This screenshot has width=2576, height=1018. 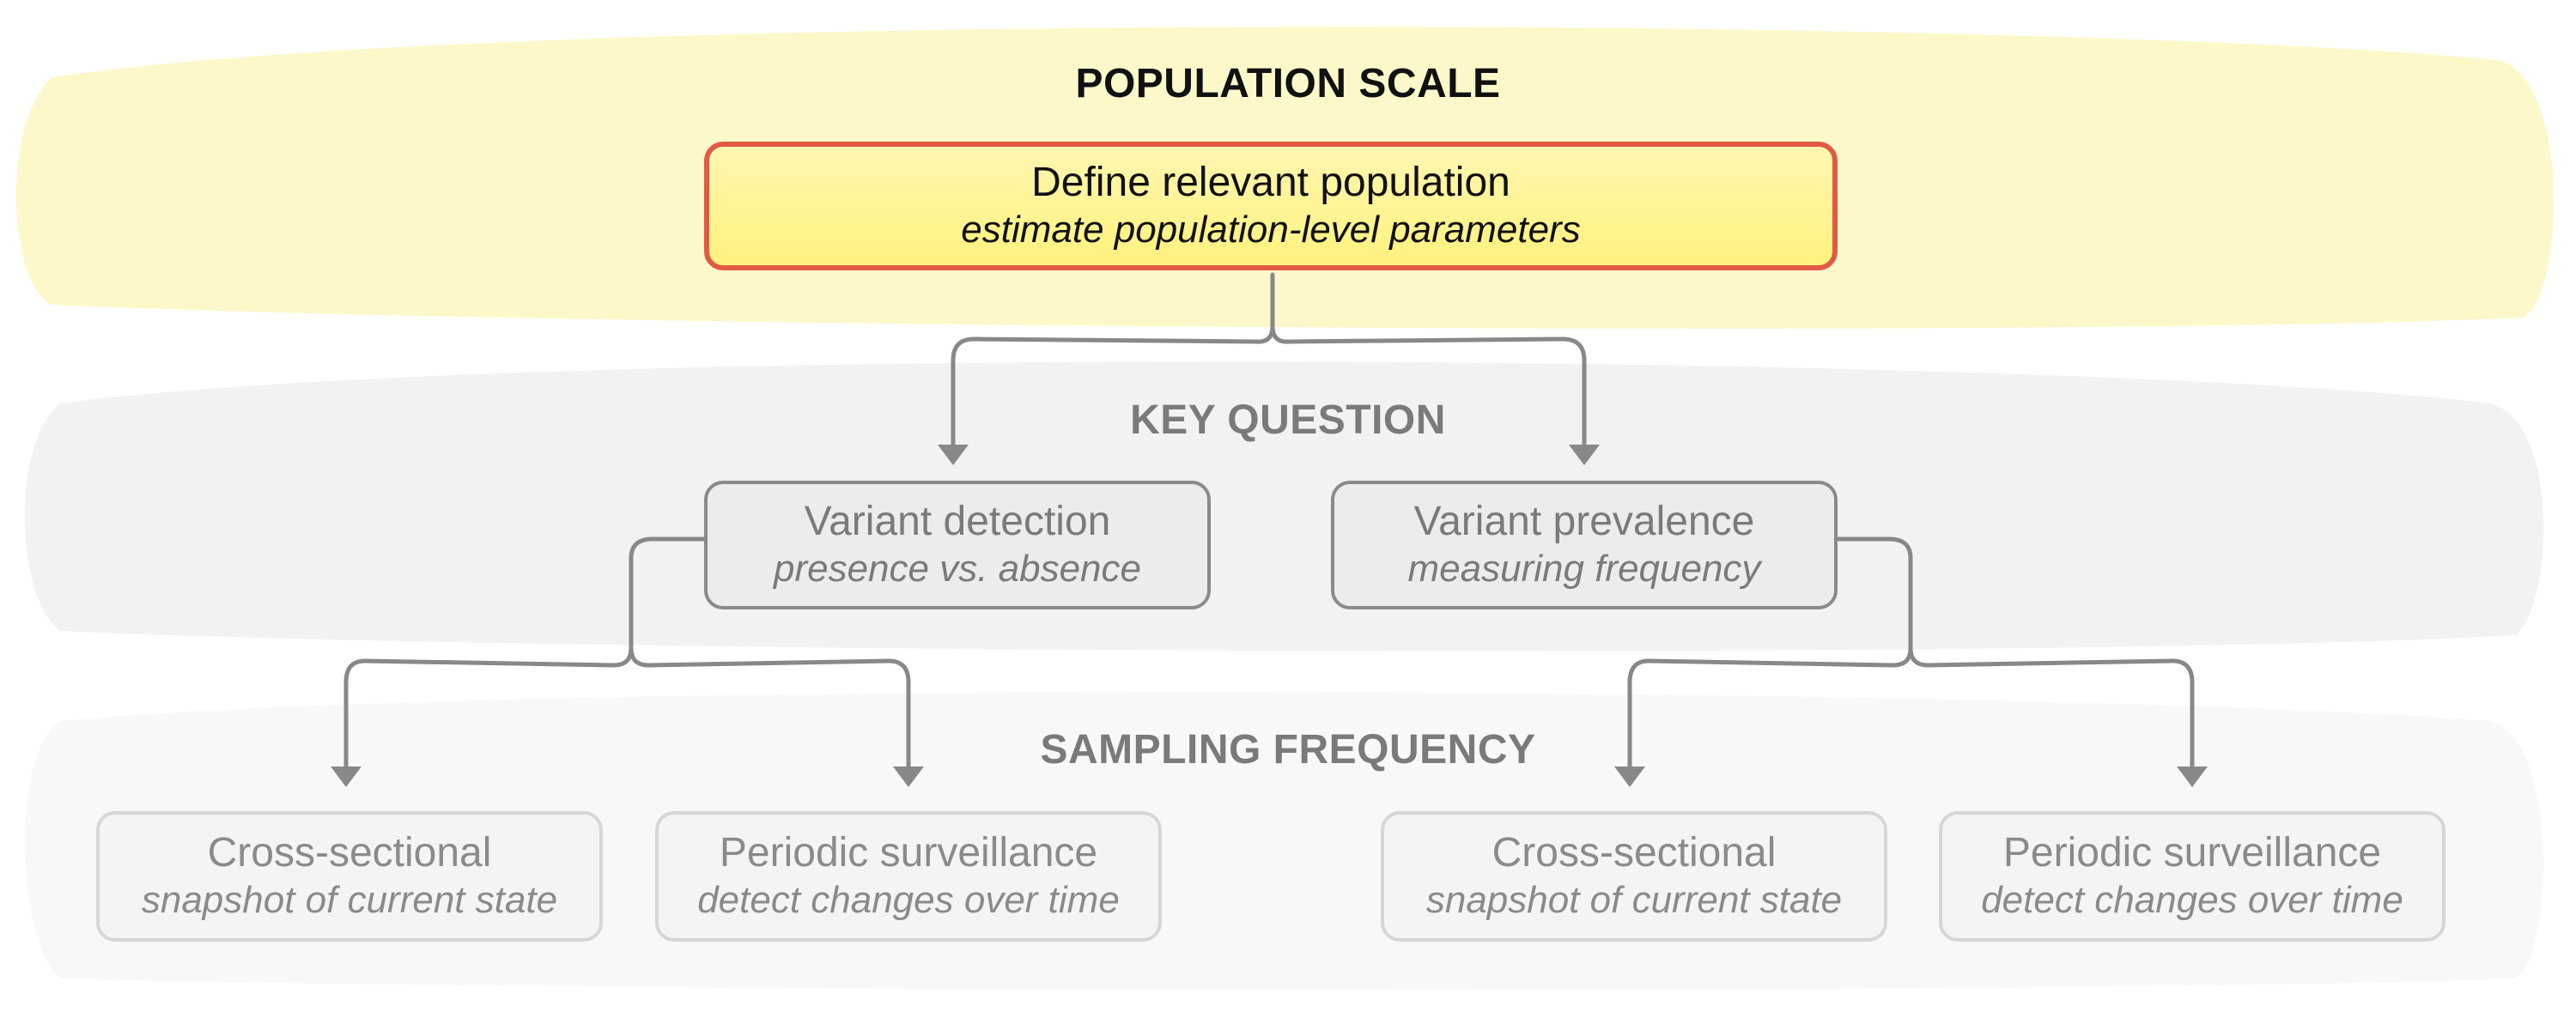 What do you see at coordinates (1288, 83) in the screenshot?
I see `population-scale-heading: POPULATION SCALE` at bounding box center [1288, 83].